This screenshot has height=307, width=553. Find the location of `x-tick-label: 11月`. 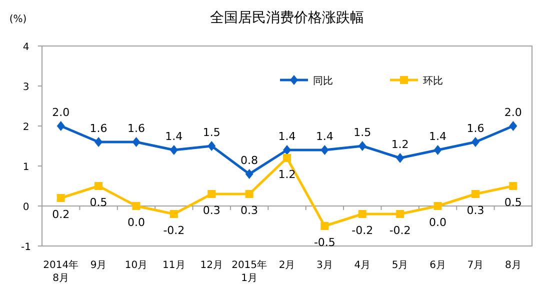

x-tick-label: 11月 is located at coordinates (174, 265).